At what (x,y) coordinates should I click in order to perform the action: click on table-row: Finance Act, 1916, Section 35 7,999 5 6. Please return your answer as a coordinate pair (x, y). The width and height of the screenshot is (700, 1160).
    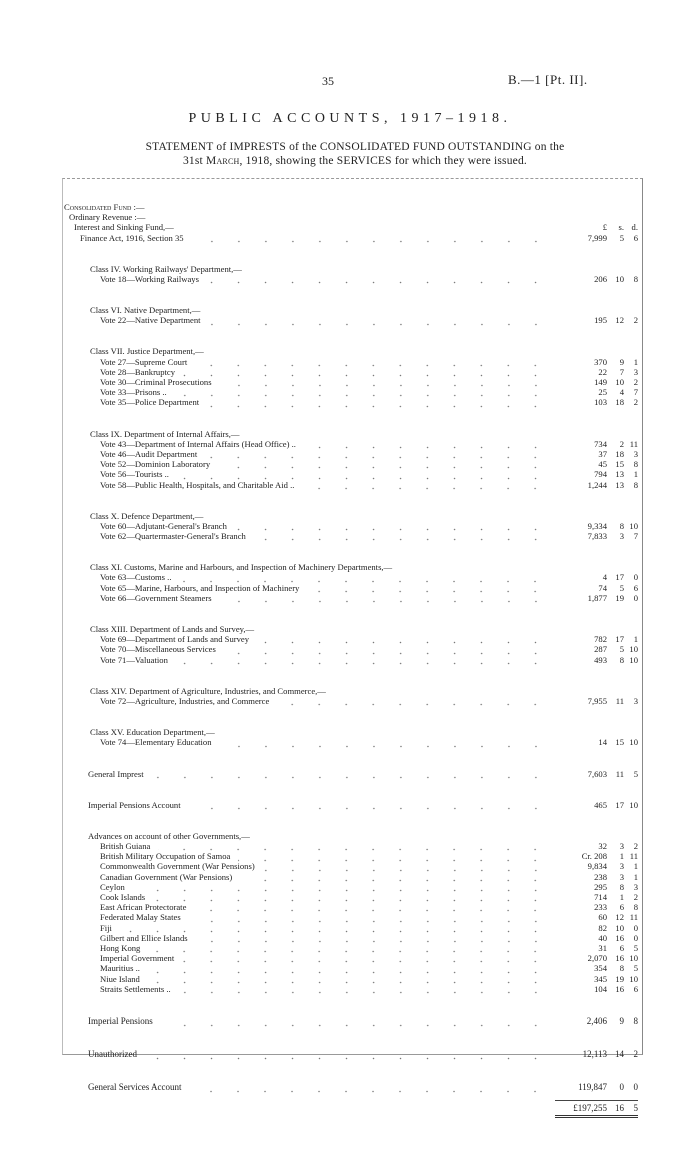
    Looking at the image, I should click on (351, 238).